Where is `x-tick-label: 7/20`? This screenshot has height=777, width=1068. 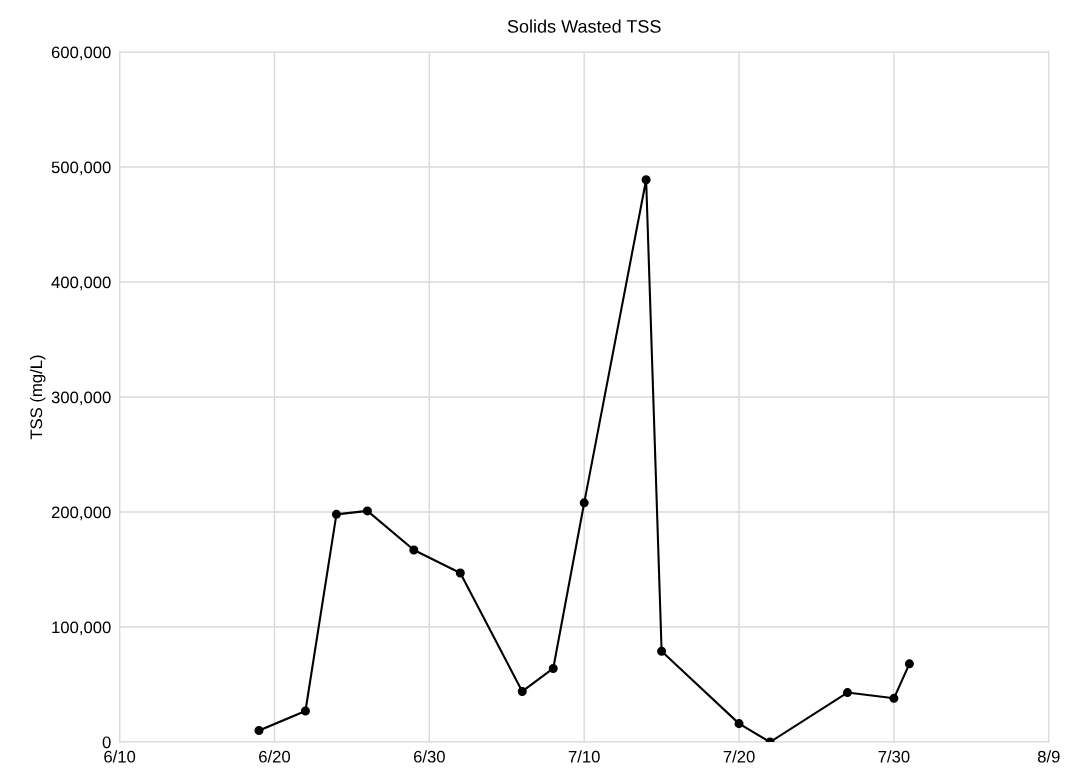 x-tick-label: 7/20 is located at coordinates (739, 756).